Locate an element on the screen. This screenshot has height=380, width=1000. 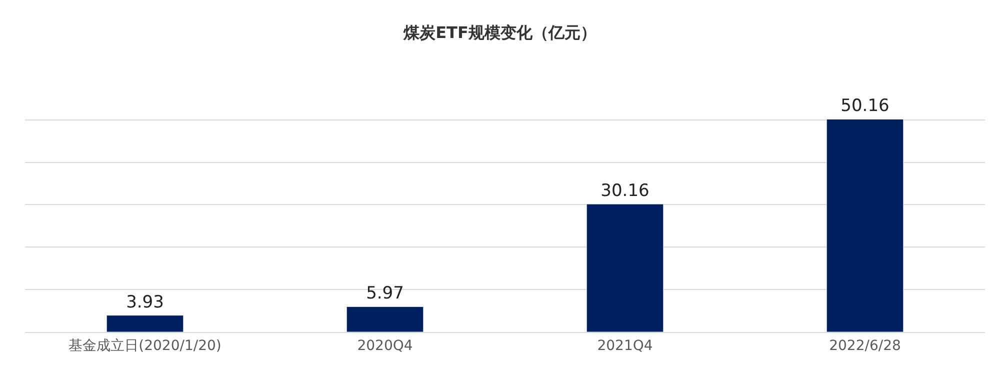
data-label: 3.93 is located at coordinates (145, 302).